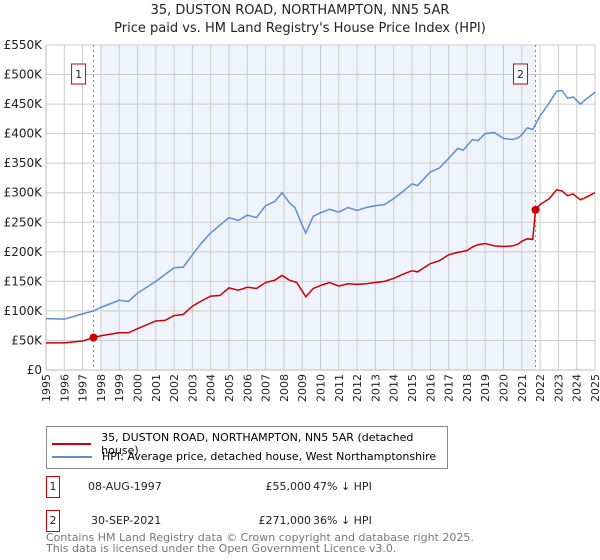 The height and width of the screenshot is (560, 600). Describe the element at coordinates (467, 388) in the screenshot. I see `x-tick-label: 2018` at that location.